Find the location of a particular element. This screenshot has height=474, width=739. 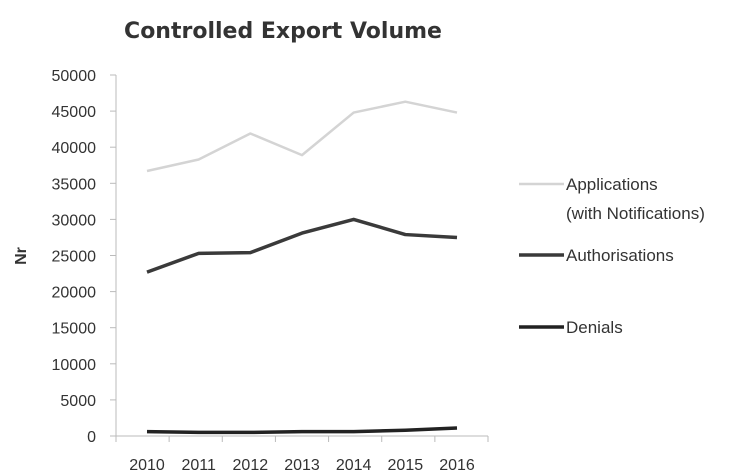

y-tick-label: 40000 is located at coordinates (74, 148).